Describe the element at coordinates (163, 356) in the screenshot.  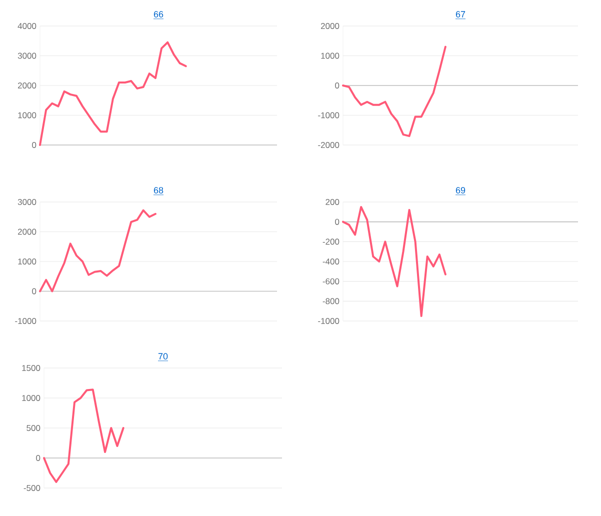
I see `chart-title: 70` at that location.